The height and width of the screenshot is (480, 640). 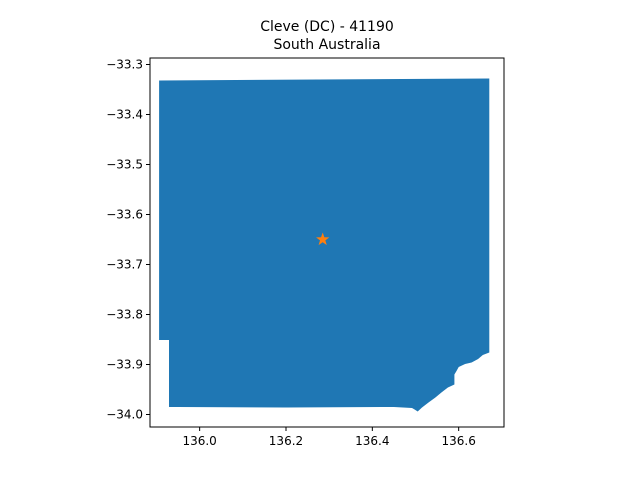 What do you see at coordinates (124, 315) in the screenshot?
I see `y-tick-label: −33.8` at bounding box center [124, 315].